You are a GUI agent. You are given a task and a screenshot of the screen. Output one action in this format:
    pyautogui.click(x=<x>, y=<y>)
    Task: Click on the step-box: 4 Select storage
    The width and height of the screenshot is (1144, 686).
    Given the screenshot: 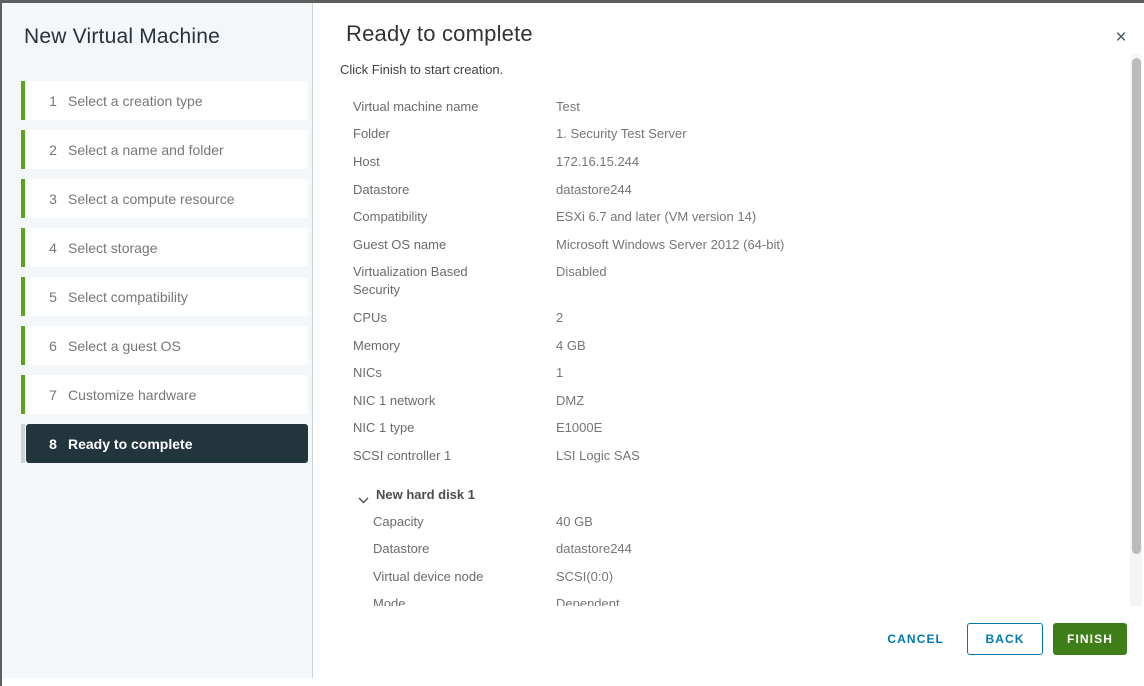 What is the action you would take?
    pyautogui.click(x=167, y=247)
    